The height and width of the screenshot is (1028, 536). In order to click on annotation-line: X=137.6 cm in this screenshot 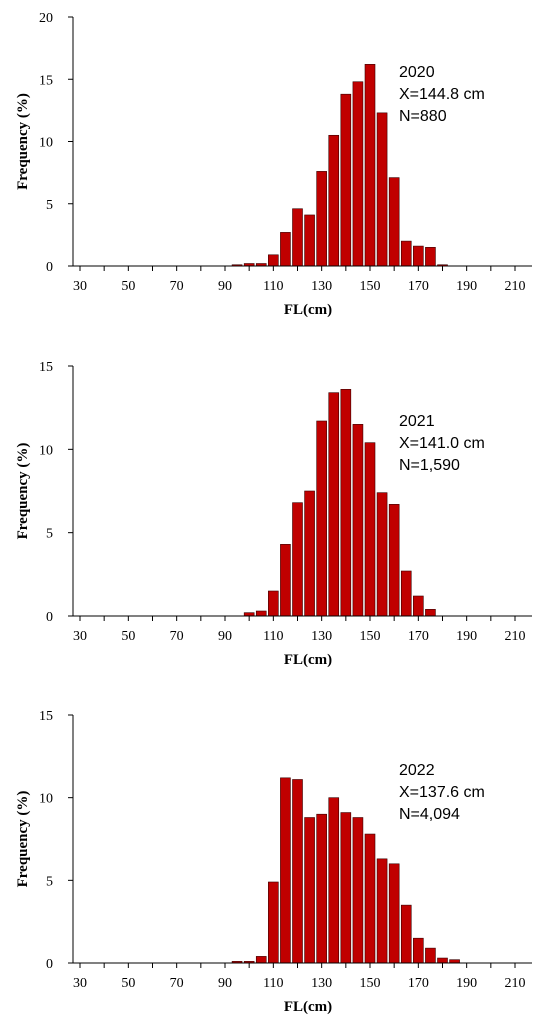, I will do `click(442, 792)`.